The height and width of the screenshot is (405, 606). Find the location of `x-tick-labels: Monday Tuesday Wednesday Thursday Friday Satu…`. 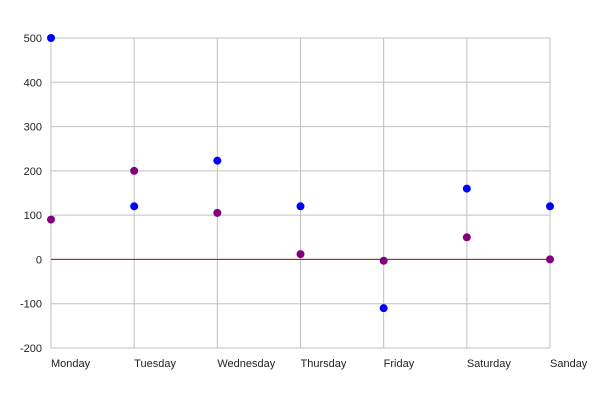

x-tick-labels: Monday Tuesday Wednesday Thursday Friday Satu… is located at coordinates (319, 364).